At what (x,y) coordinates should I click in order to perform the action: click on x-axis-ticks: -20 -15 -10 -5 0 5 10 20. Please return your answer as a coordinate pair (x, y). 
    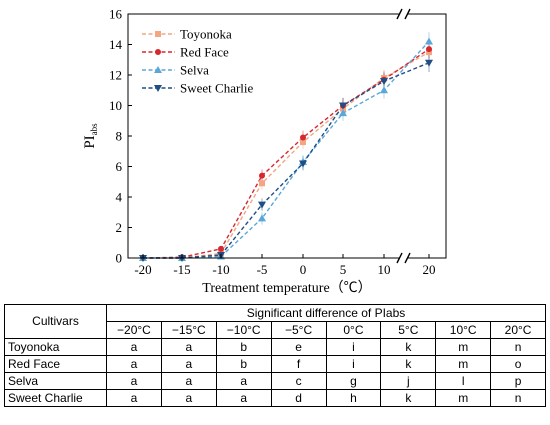
    Looking at the image, I should click on (285, 265).